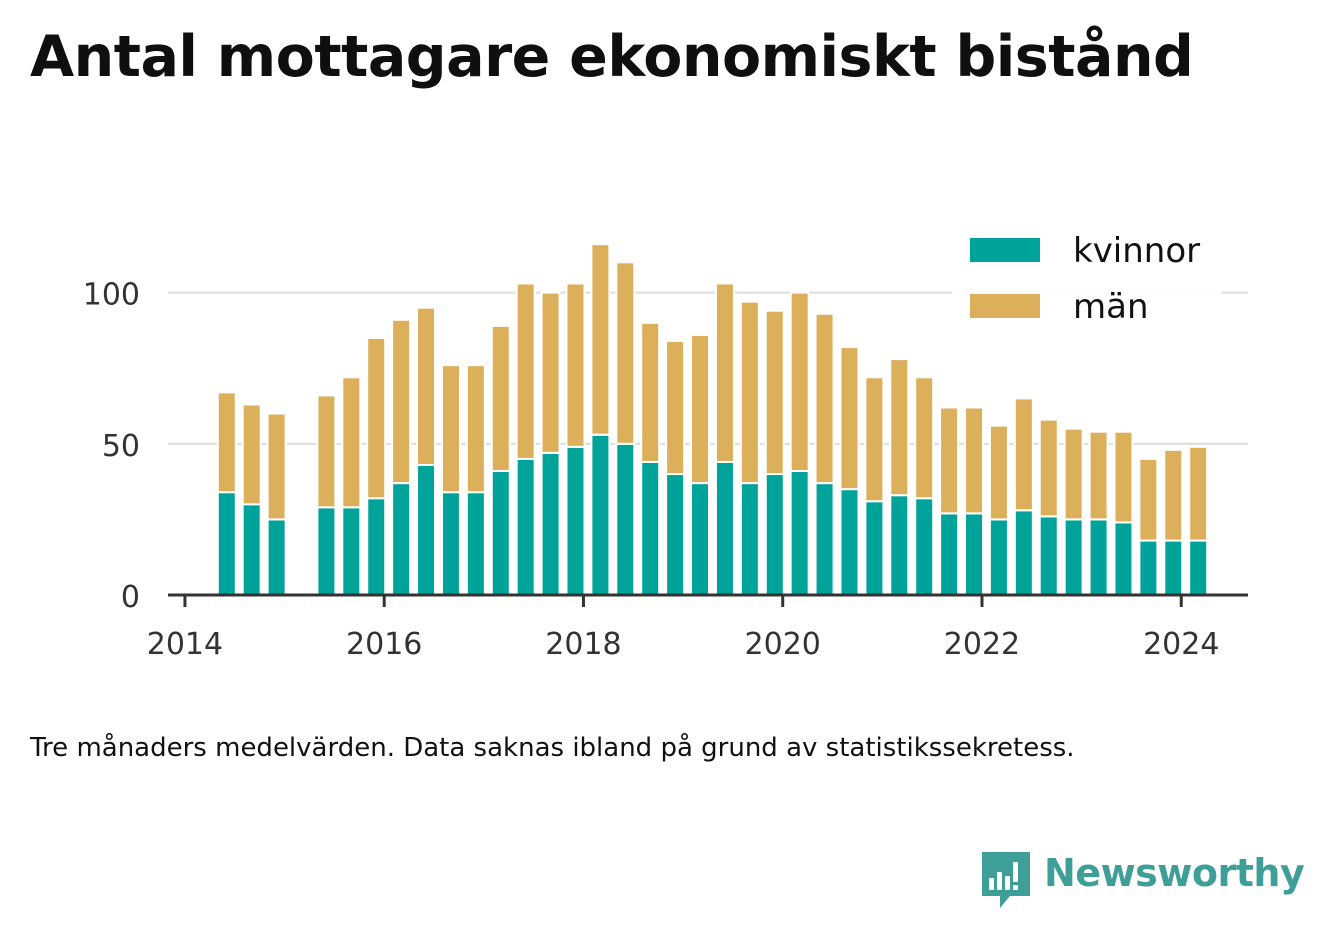 This screenshot has width=1322, height=939. What do you see at coordinates (185, 644) in the screenshot?
I see `x-tick-label: 2014` at bounding box center [185, 644].